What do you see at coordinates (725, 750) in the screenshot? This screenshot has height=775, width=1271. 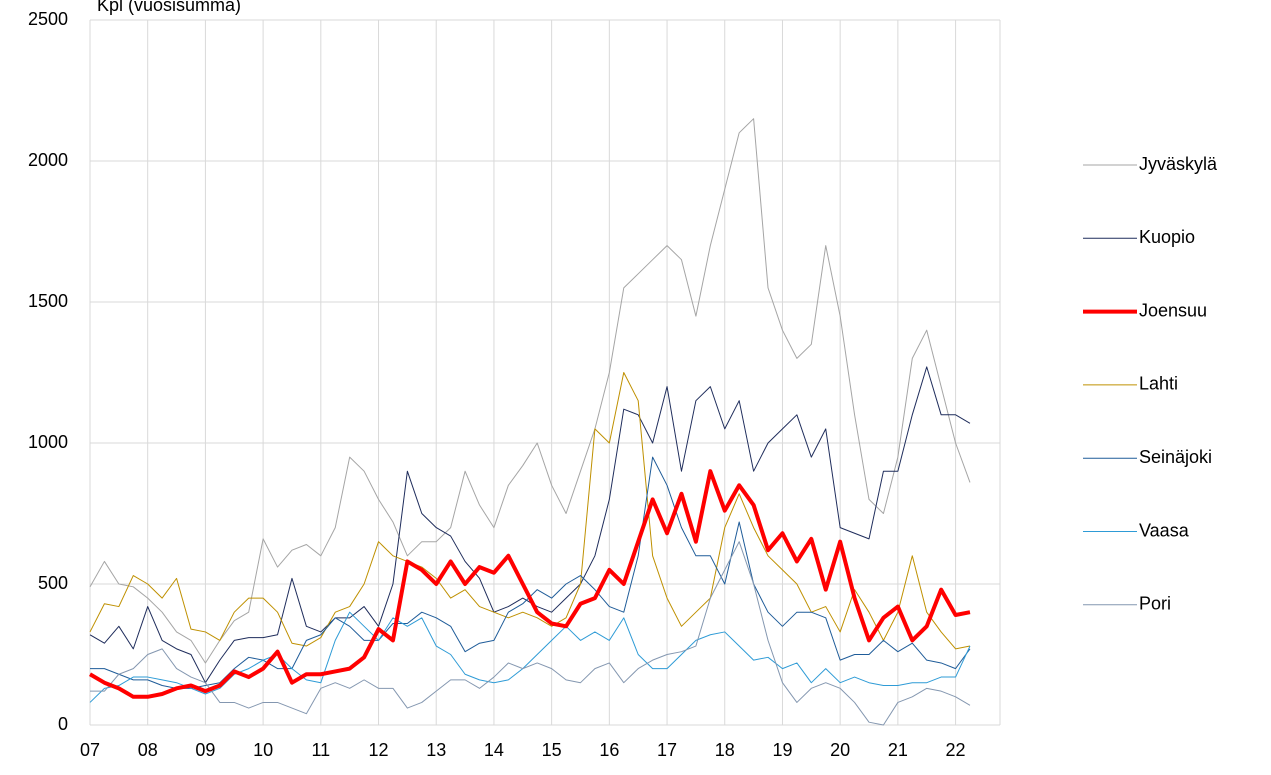 I see `x-tick-label: 18` at bounding box center [725, 750].